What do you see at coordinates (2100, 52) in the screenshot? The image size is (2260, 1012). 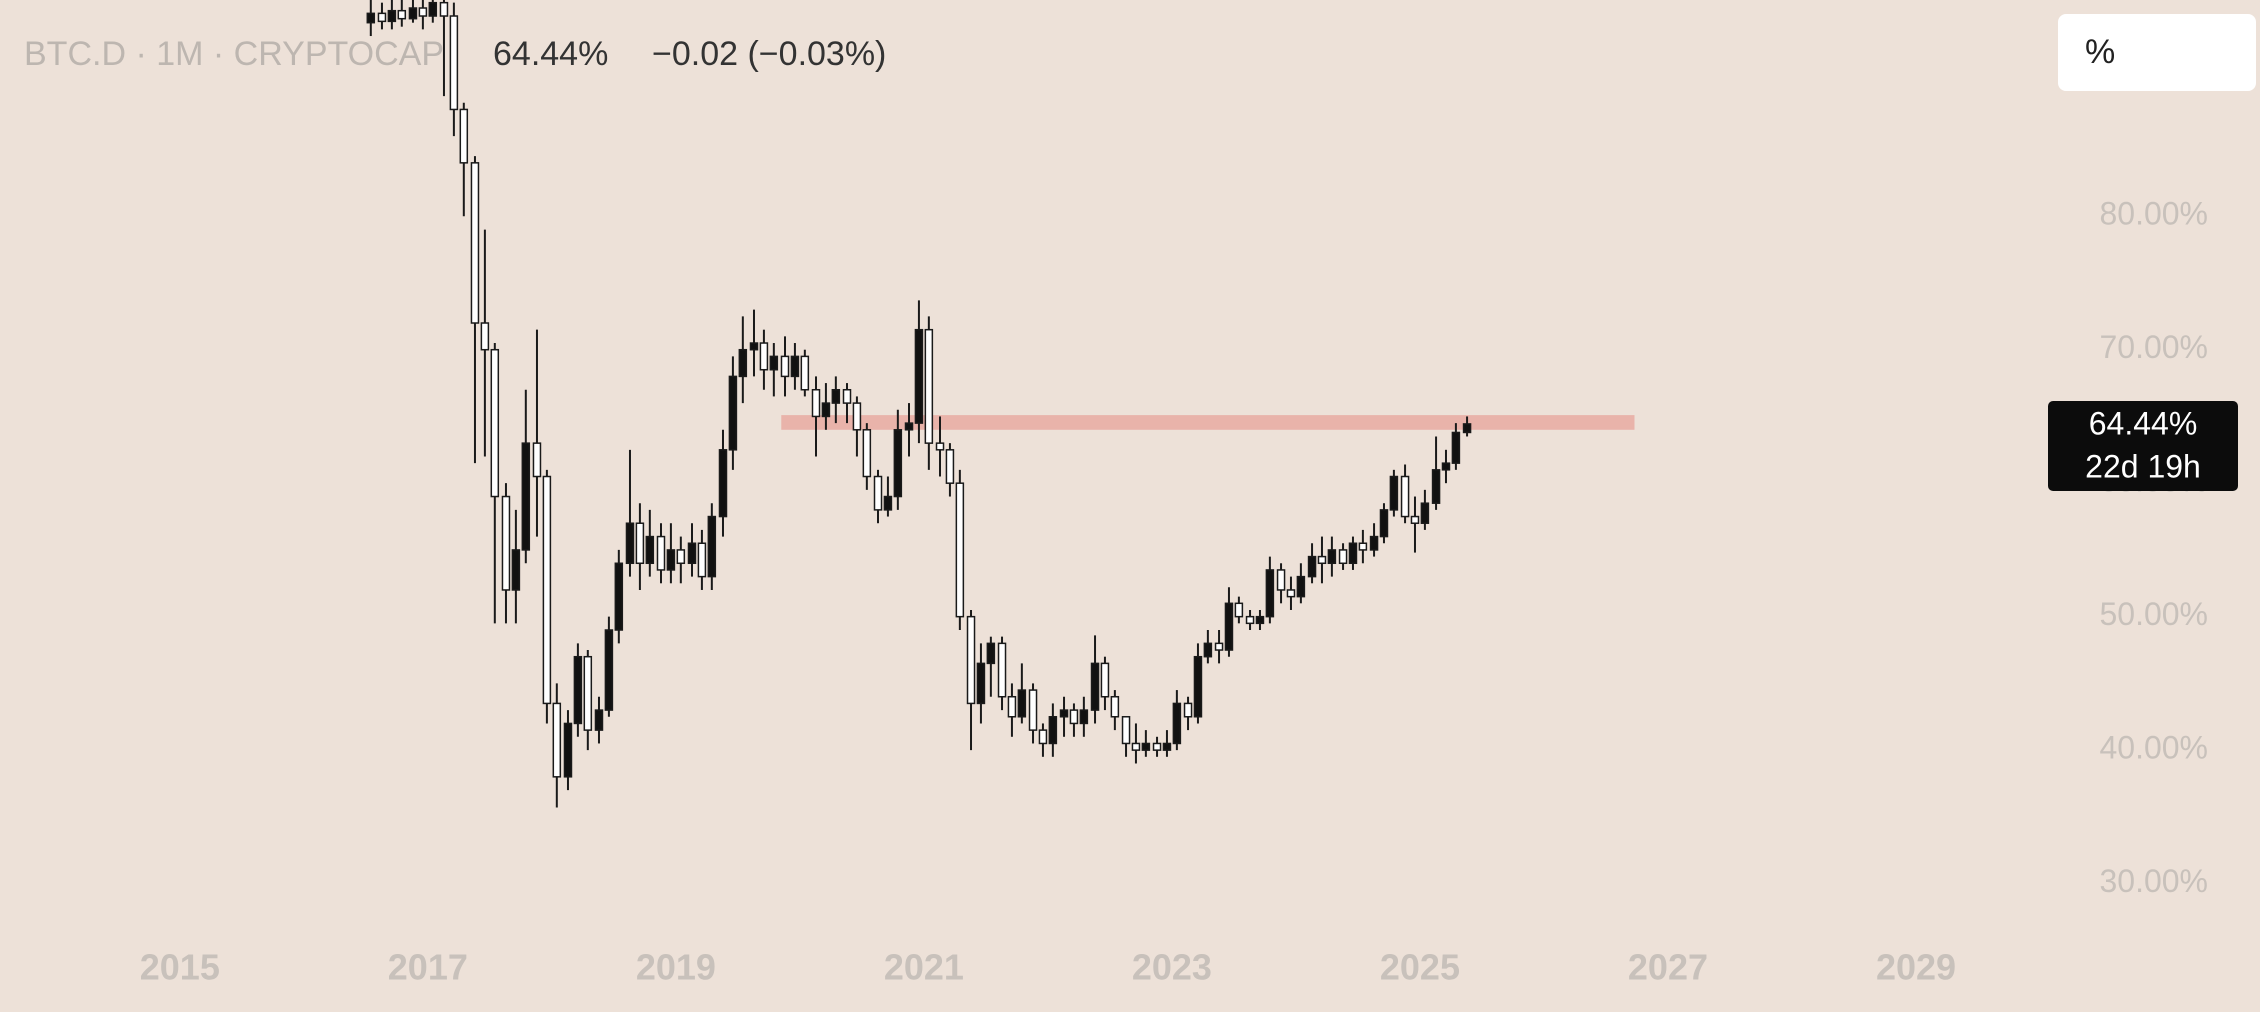 I see `scale-button-label: %` at bounding box center [2100, 52].